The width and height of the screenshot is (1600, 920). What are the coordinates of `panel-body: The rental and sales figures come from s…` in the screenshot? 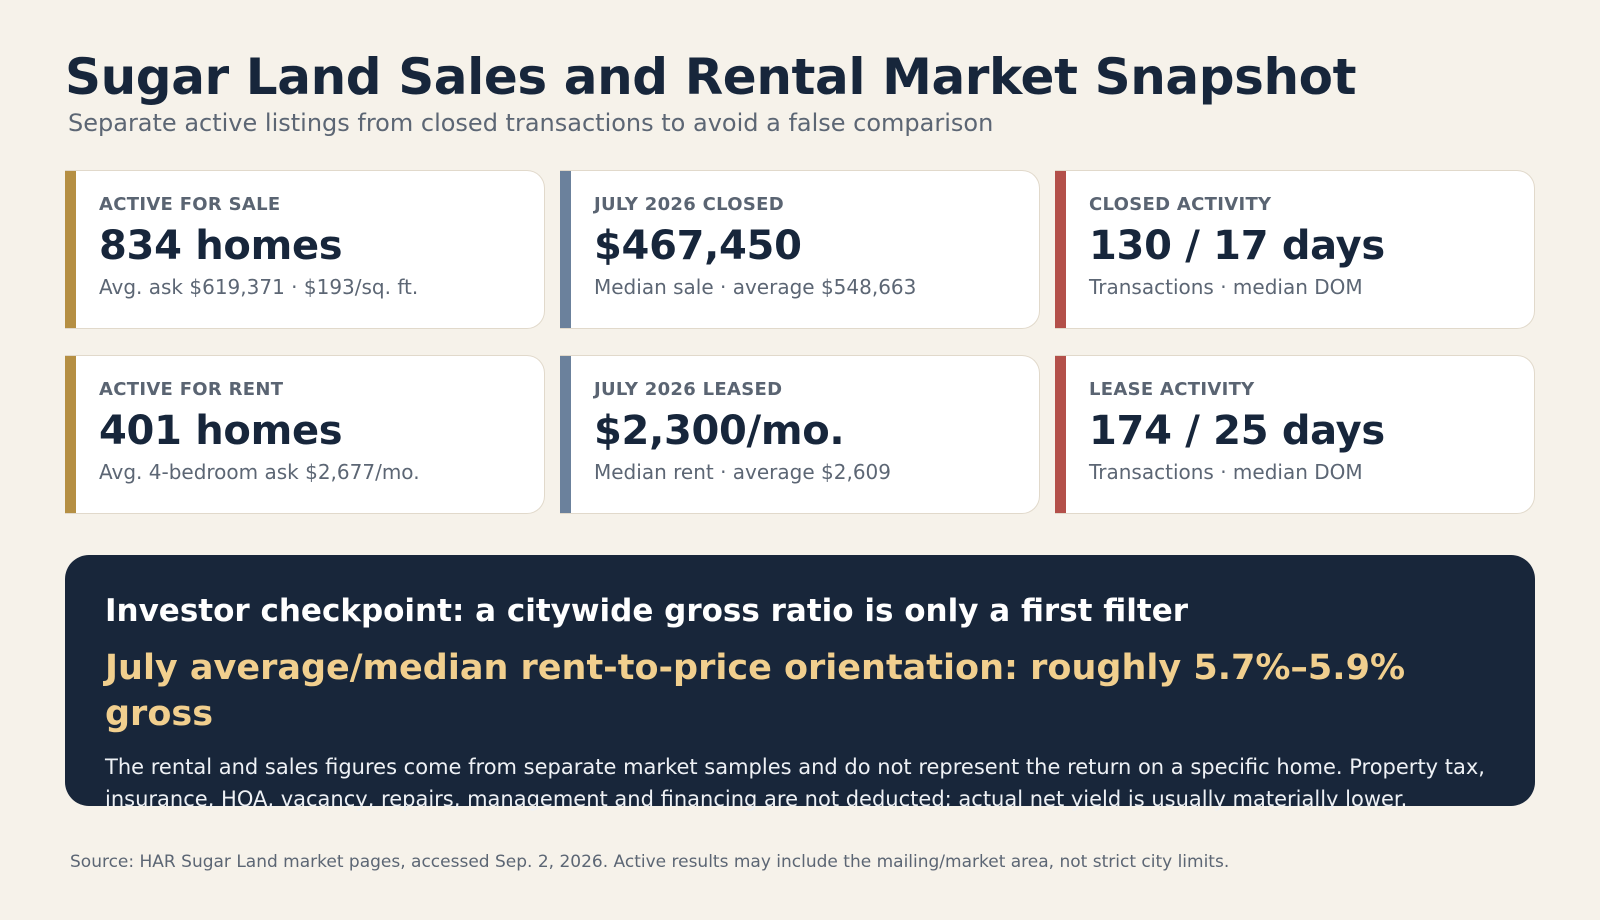 It's located at (795, 783).